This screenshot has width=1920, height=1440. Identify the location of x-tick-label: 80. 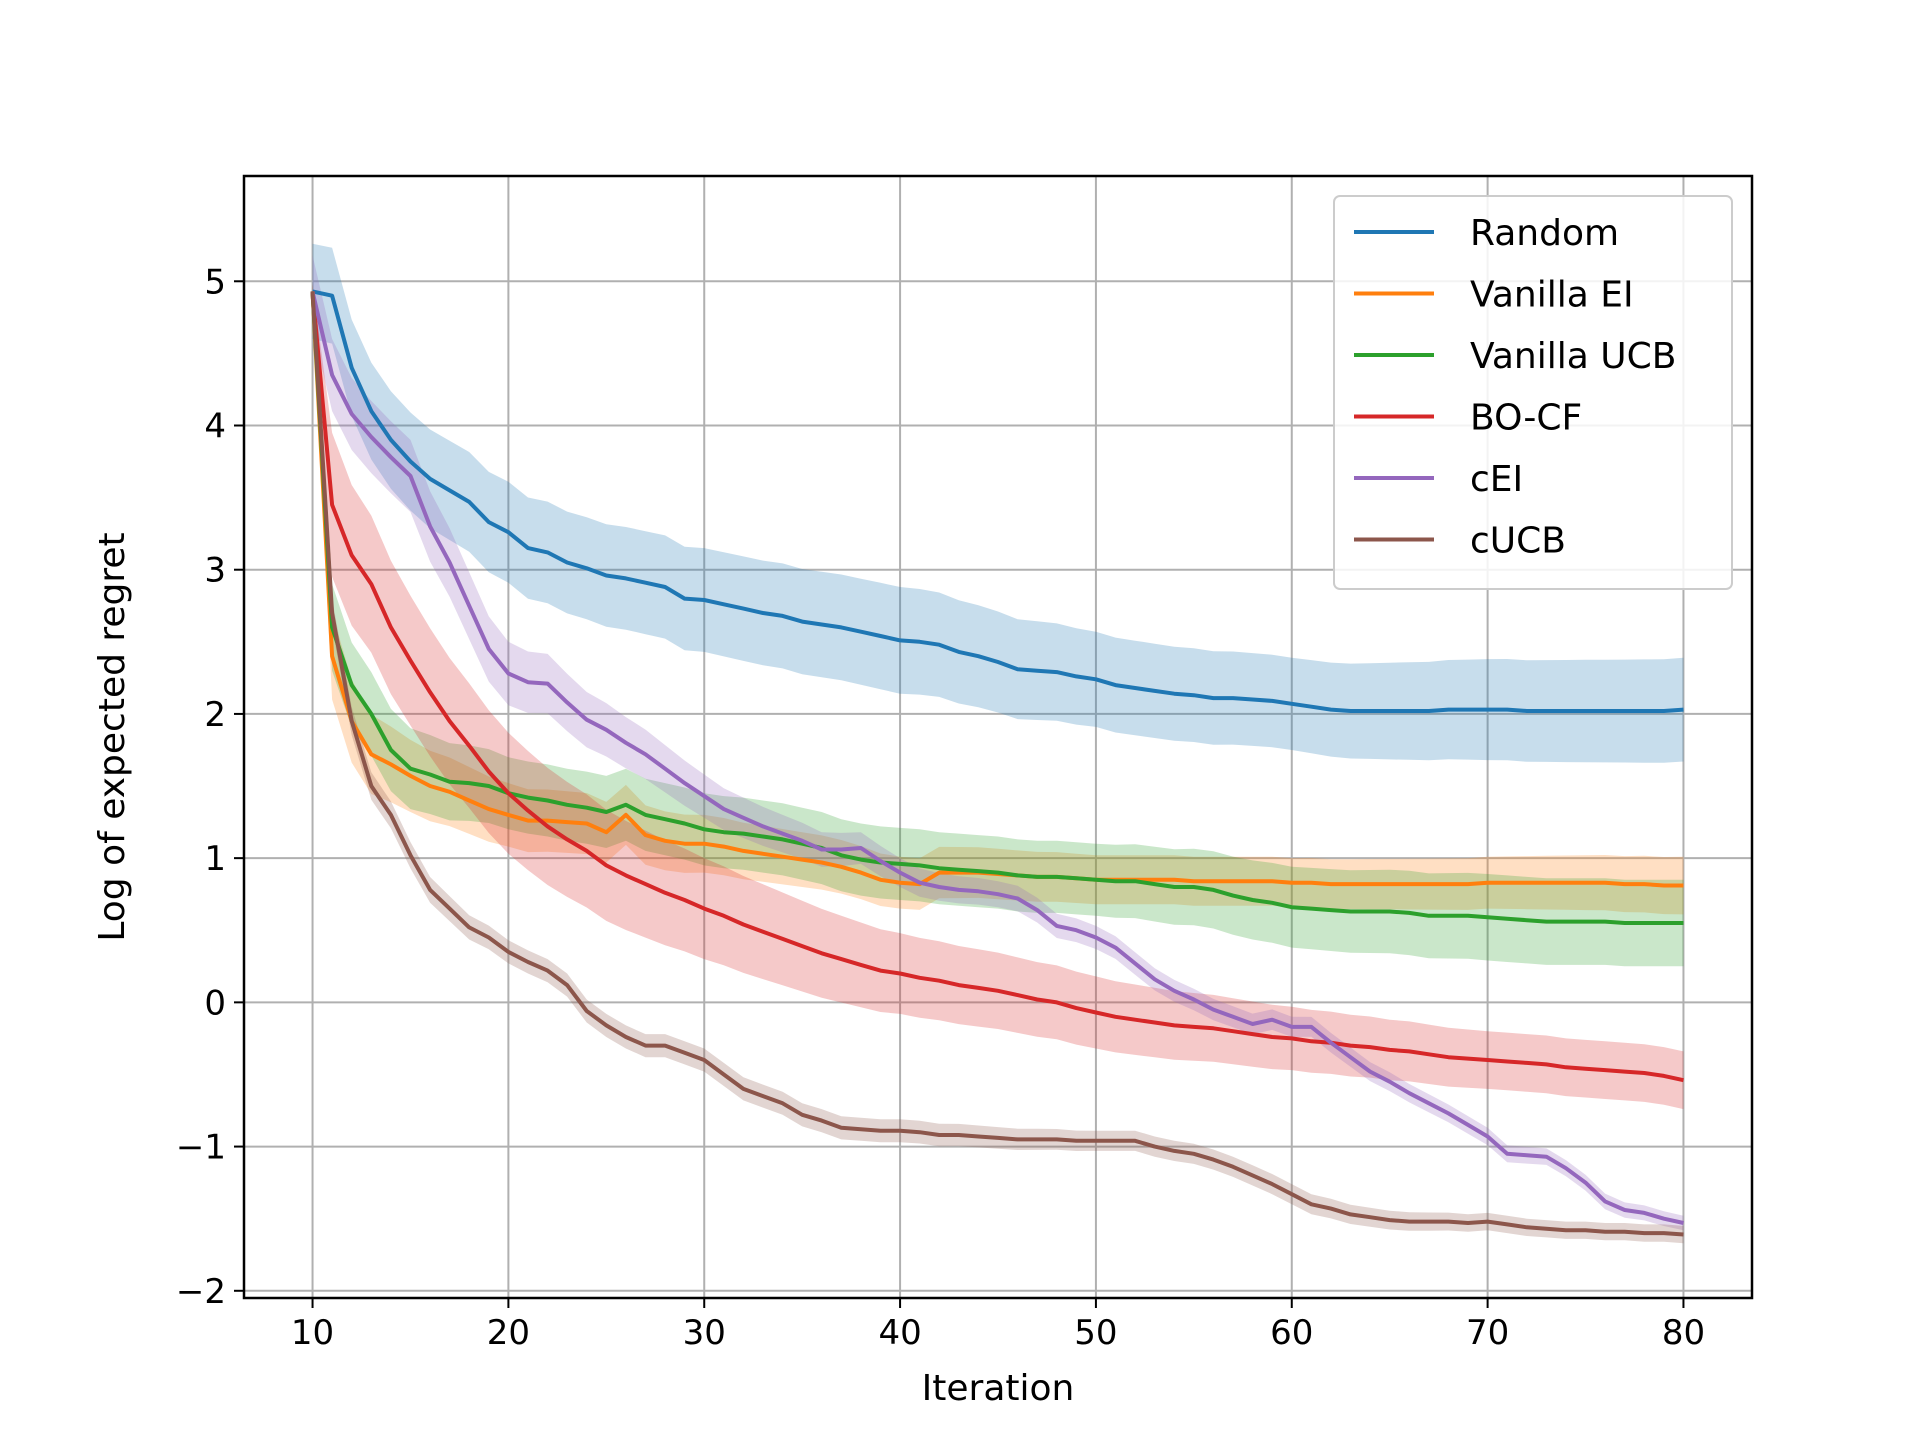
(1683, 1333).